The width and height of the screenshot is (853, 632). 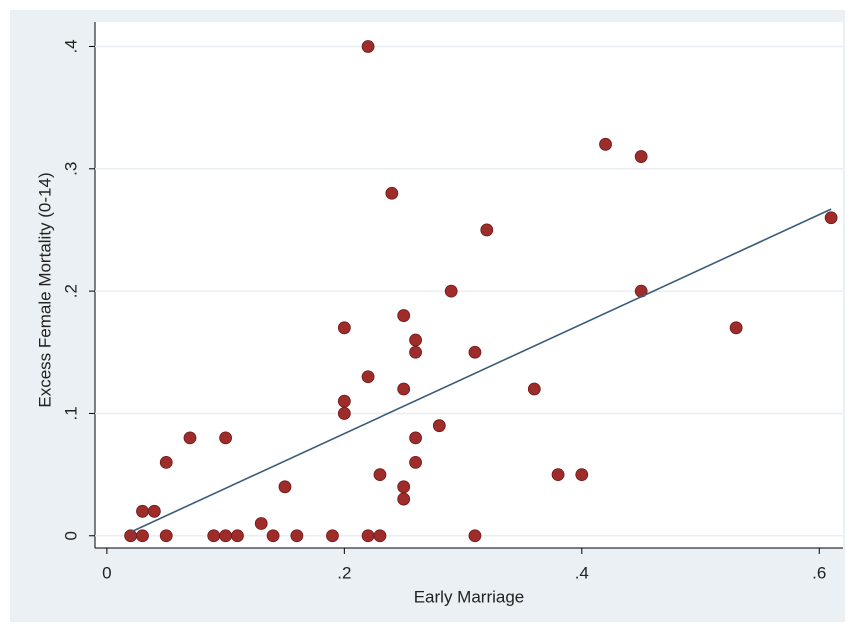 What do you see at coordinates (469, 596) in the screenshot?
I see `x-axis-label: Early Marriage` at bounding box center [469, 596].